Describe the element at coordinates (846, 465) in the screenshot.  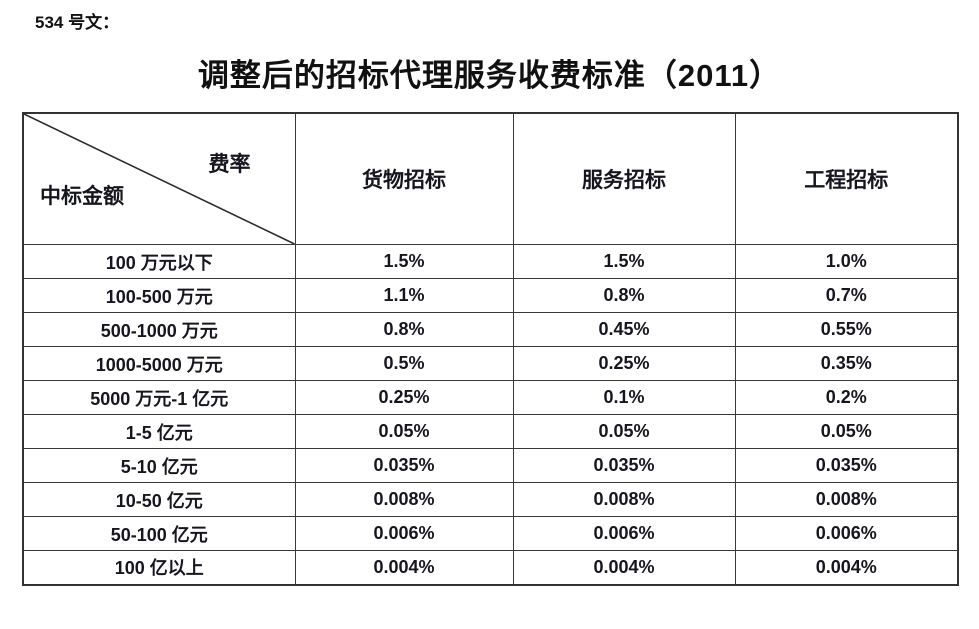
I see `rate-engineering: 0.035%` at that location.